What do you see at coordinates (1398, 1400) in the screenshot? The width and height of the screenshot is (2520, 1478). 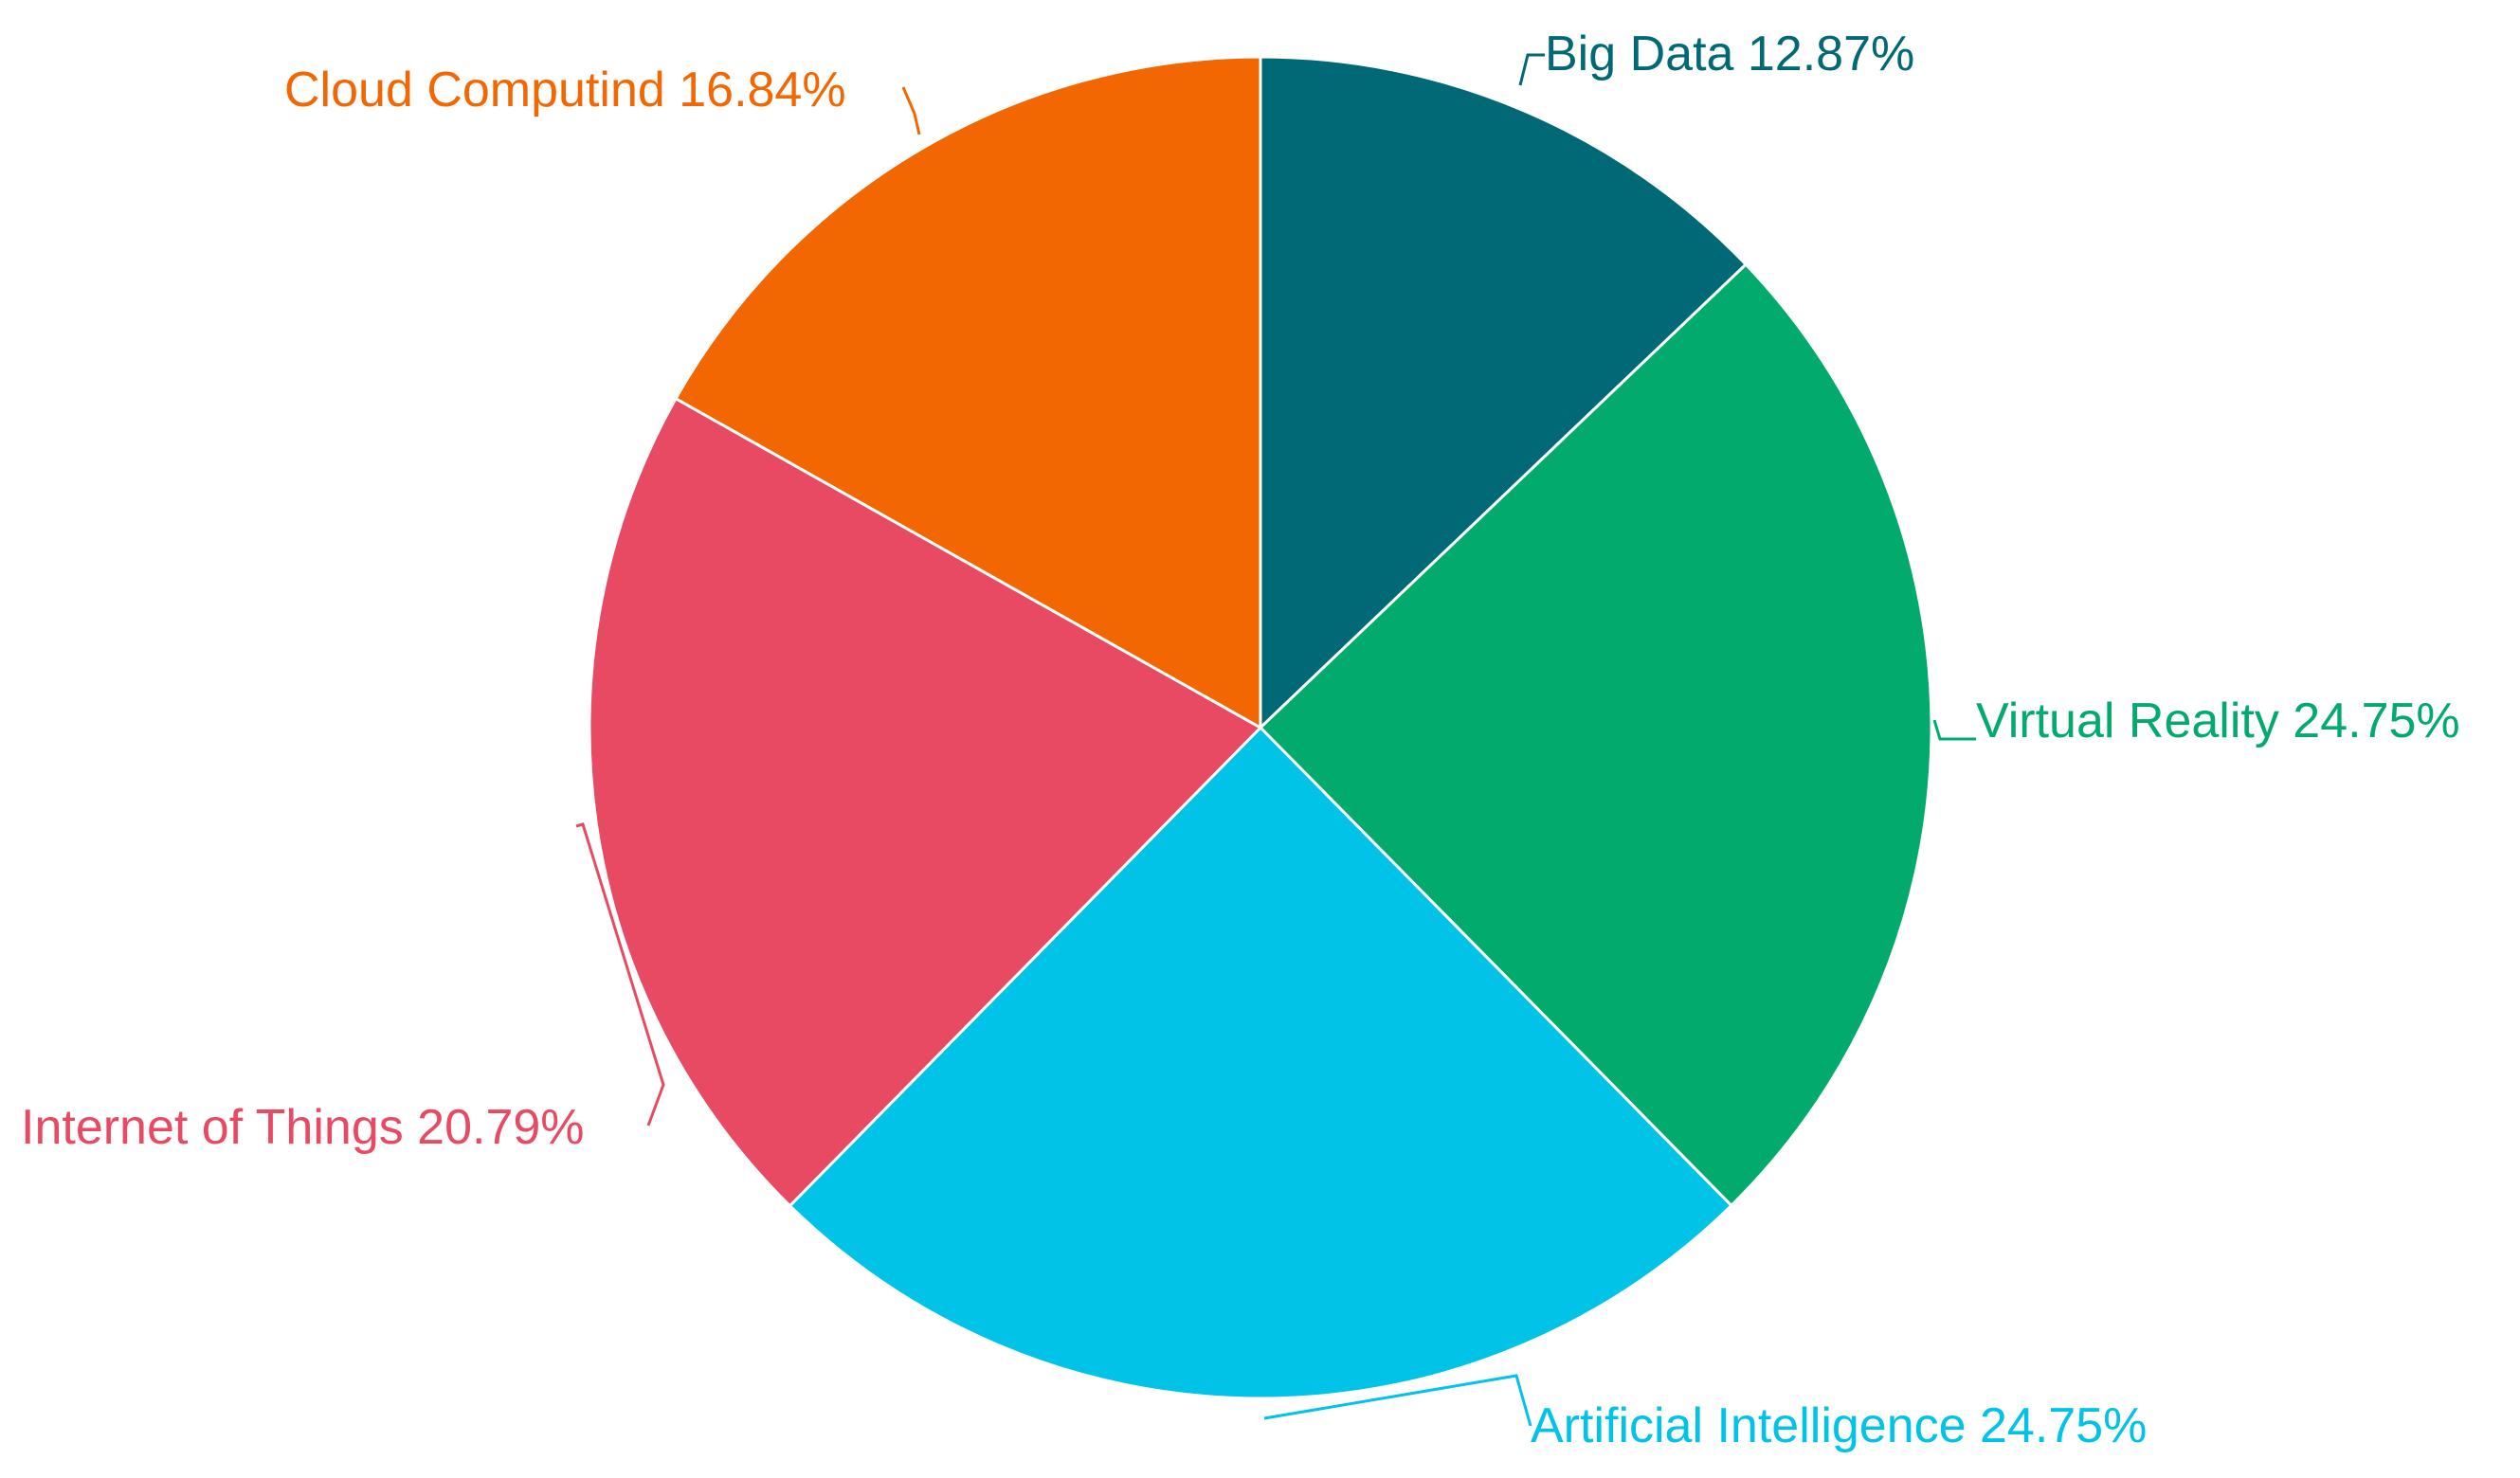 I see `leader-line-artificial-intelligence` at bounding box center [1398, 1400].